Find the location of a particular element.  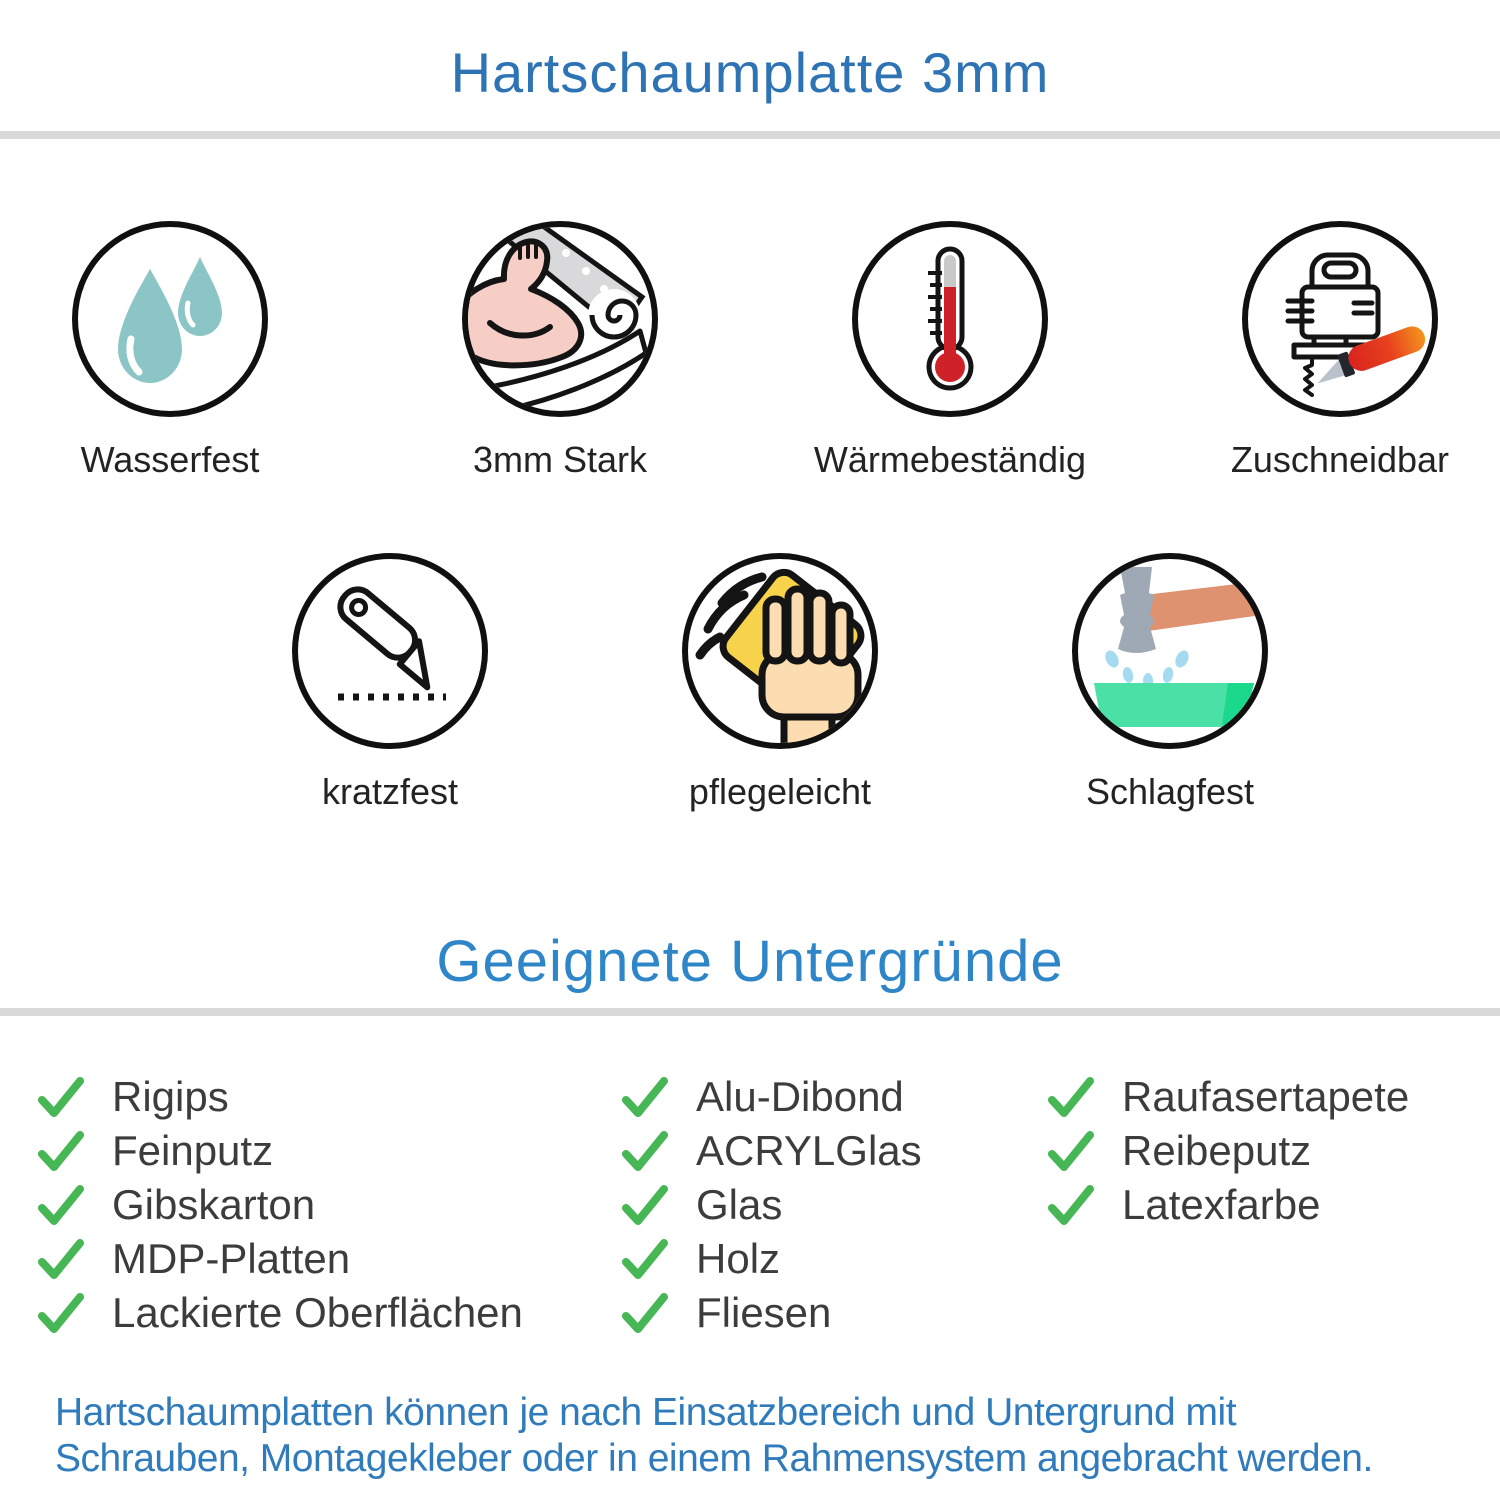

feature-item: Zuschneidbar is located at coordinates (1340, 351).